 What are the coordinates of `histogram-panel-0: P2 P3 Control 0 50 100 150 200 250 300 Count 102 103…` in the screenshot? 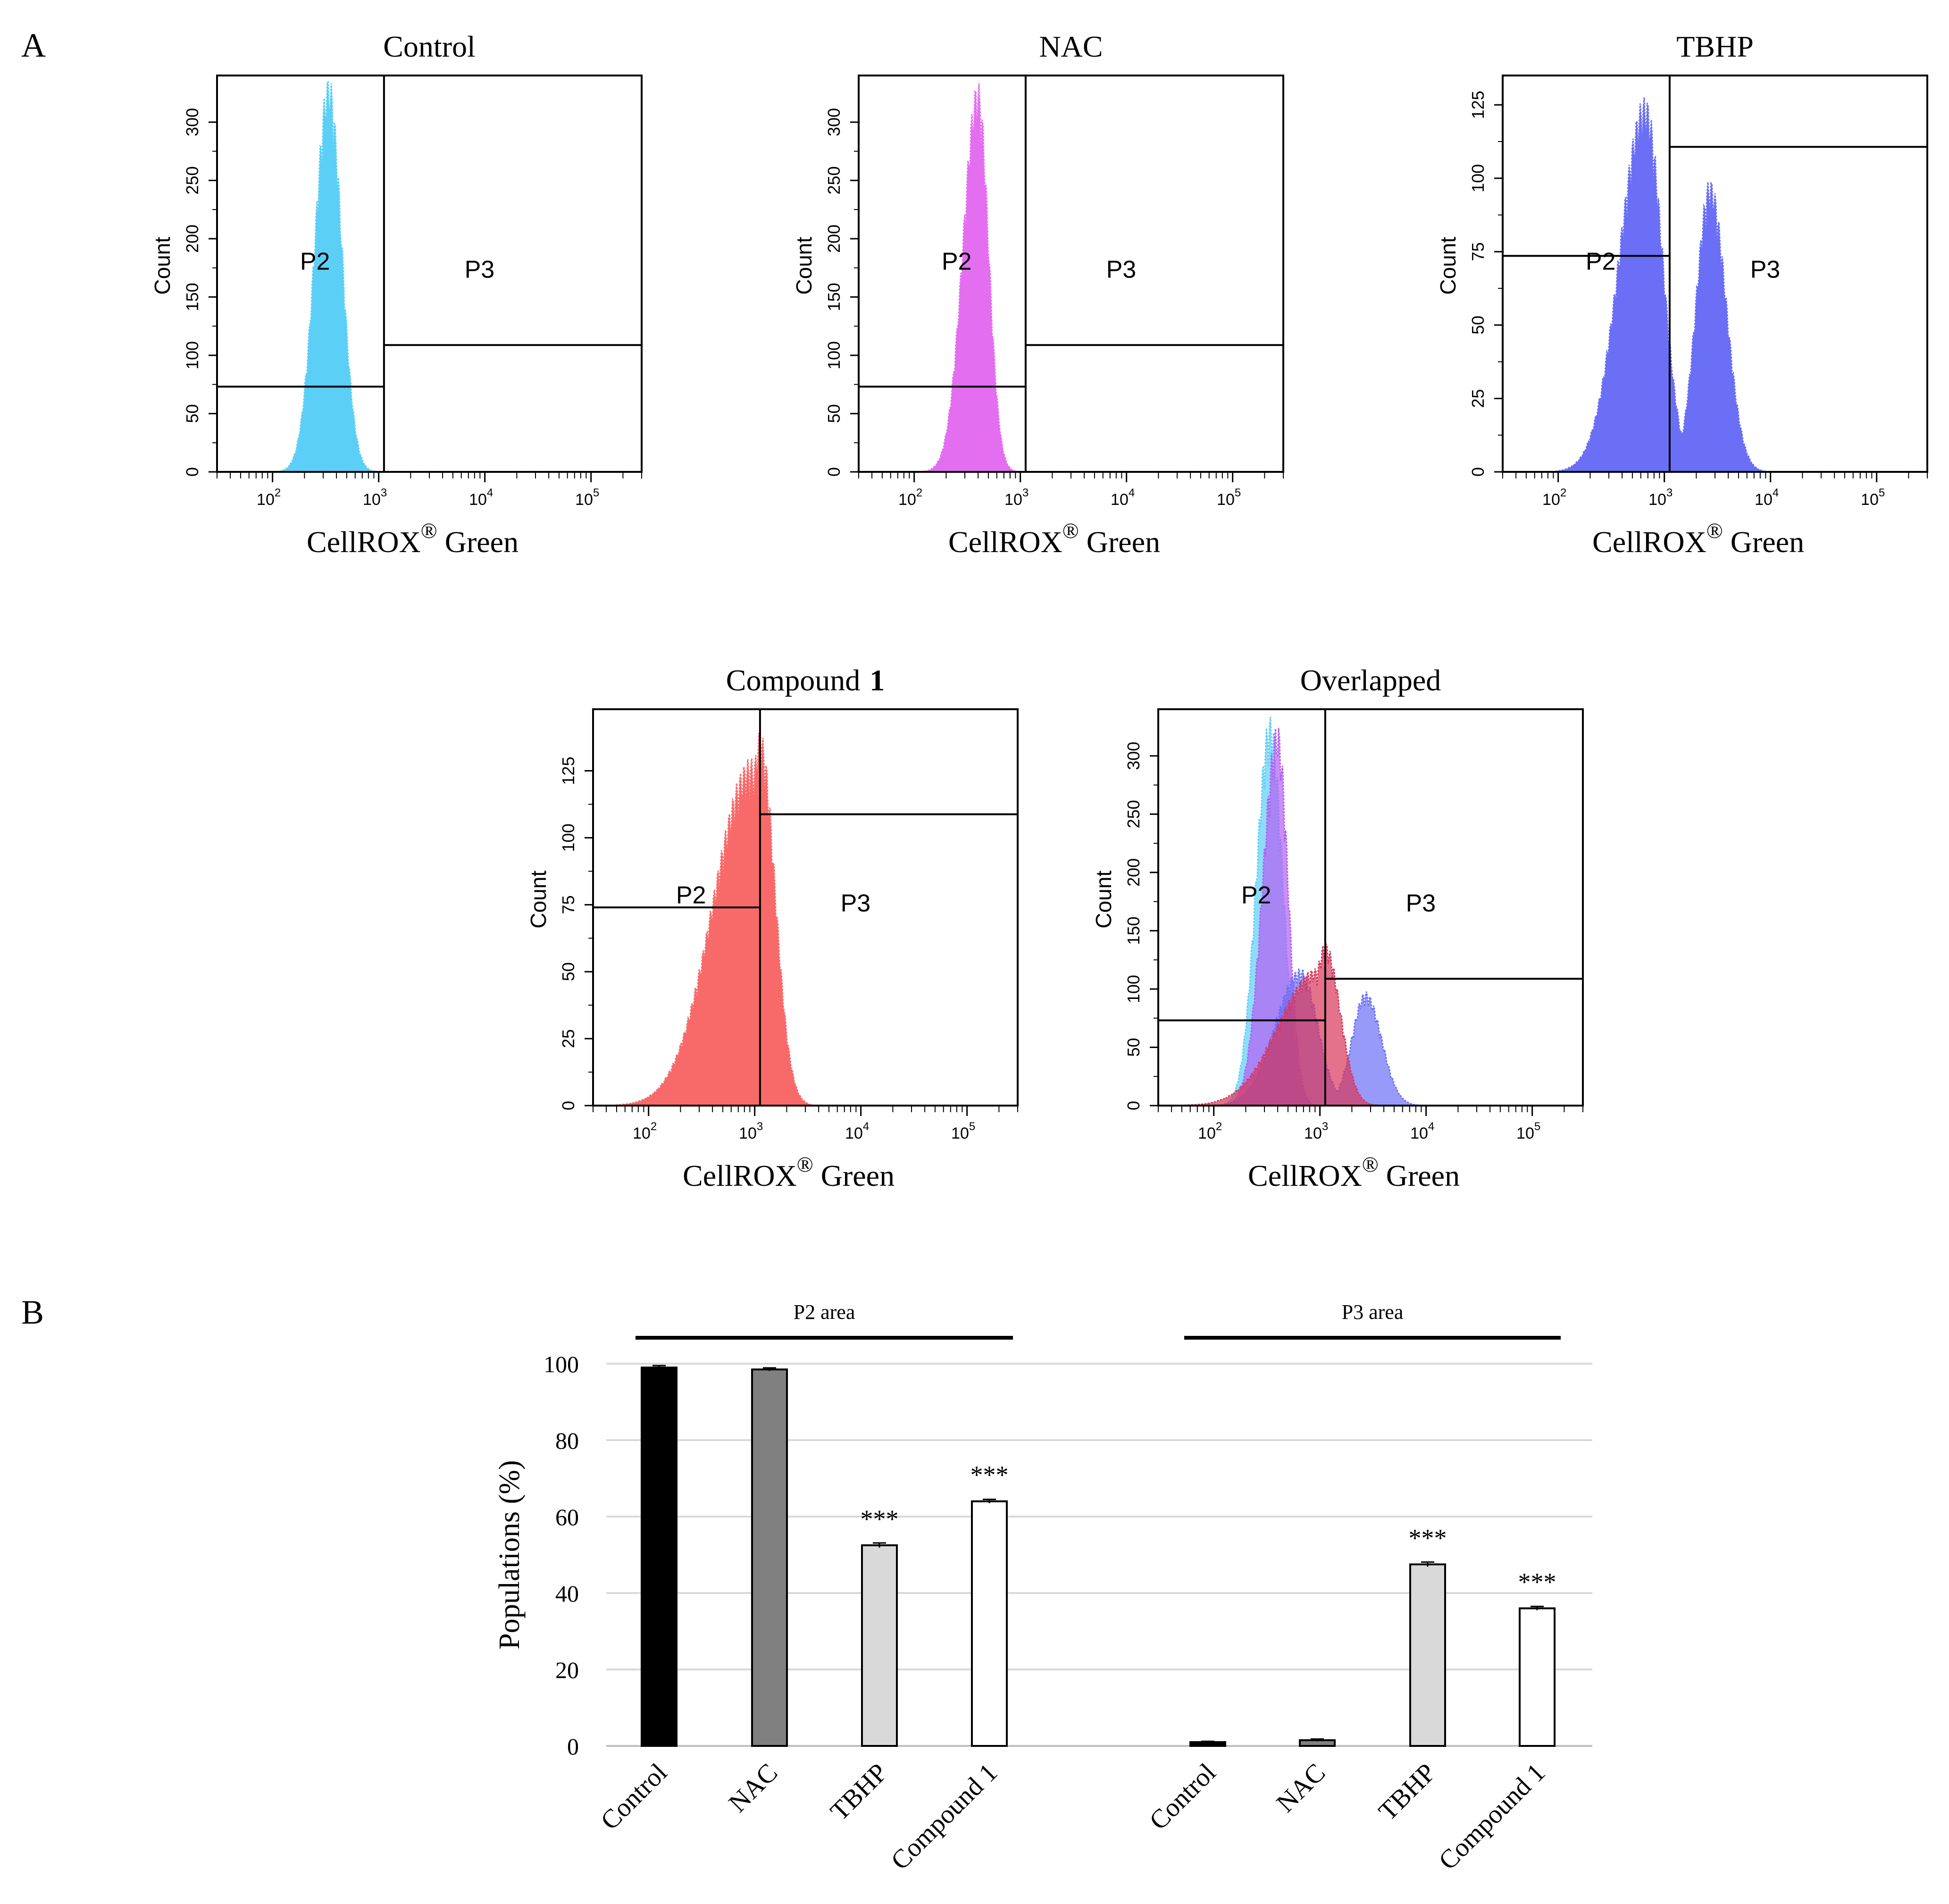 It's located at (396, 294).